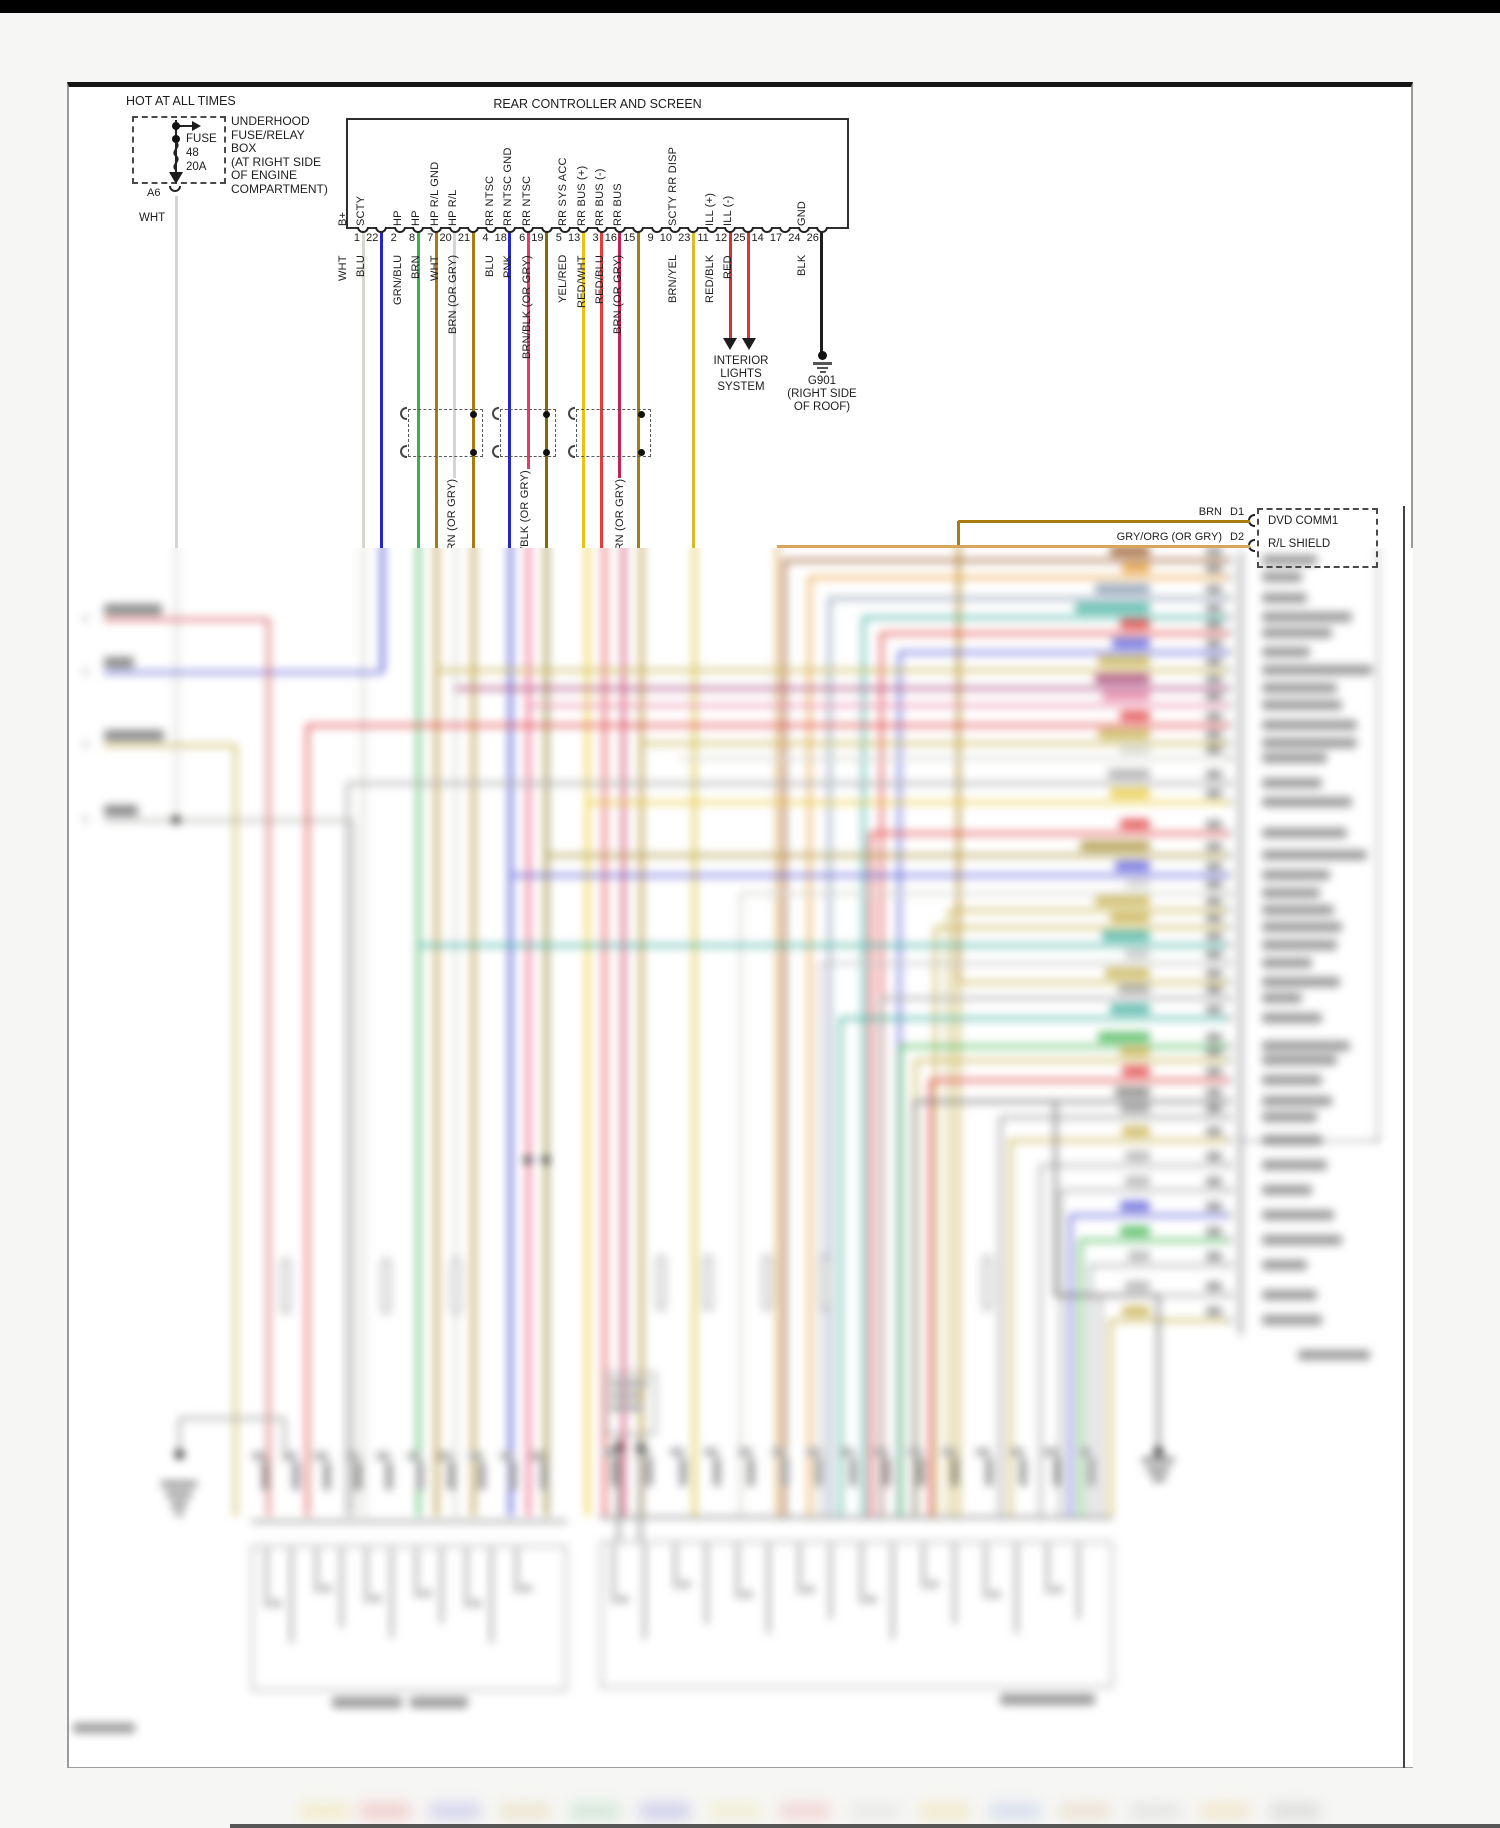 The height and width of the screenshot is (1828, 1500). Describe the element at coordinates (987, 1283) in the screenshot. I see `blur-inline-connector` at that location.